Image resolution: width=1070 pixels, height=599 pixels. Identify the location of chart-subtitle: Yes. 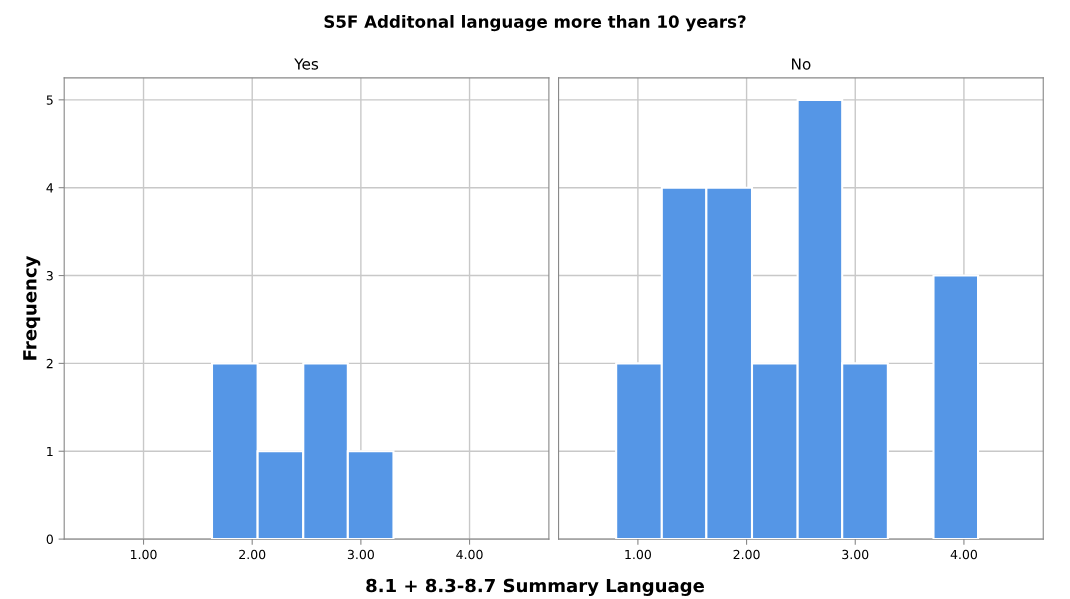
(306, 64).